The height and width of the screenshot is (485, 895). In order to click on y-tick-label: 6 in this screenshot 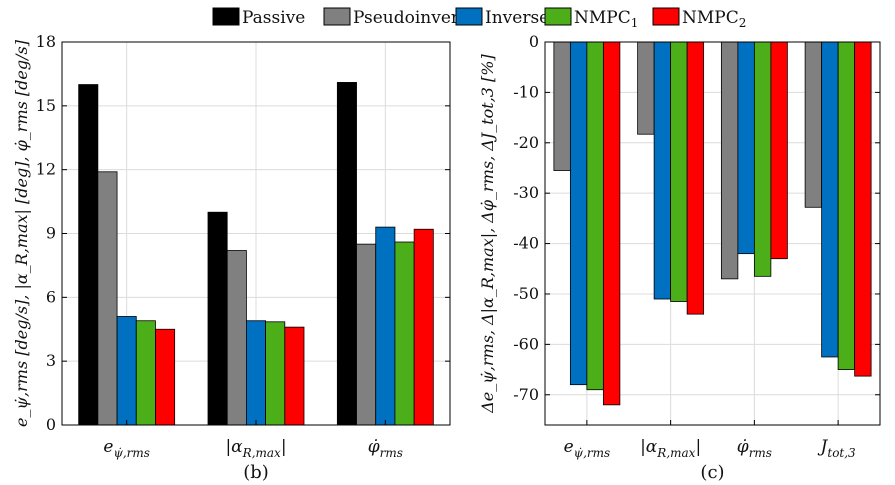, I will do `click(51, 296)`.